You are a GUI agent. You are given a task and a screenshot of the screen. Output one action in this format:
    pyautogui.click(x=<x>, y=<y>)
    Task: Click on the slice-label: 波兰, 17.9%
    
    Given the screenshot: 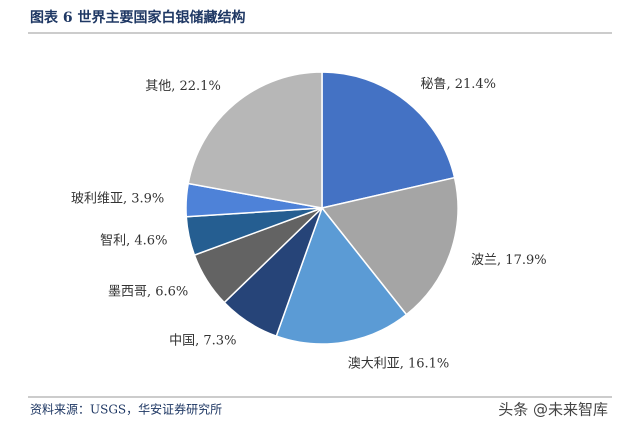 What is the action you would take?
    pyautogui.click(x=509, y=260)
    